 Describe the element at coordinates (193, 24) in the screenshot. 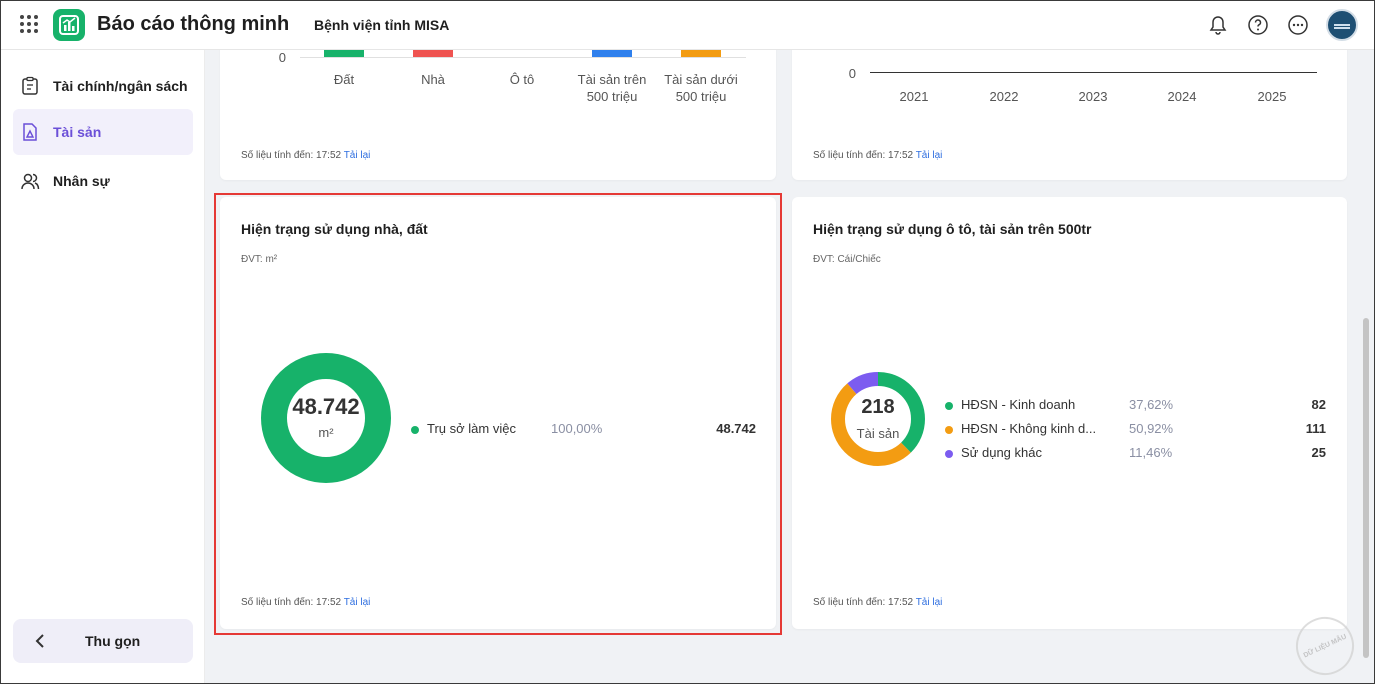

I see `app-title: Báo cáo thông minh` at that location.